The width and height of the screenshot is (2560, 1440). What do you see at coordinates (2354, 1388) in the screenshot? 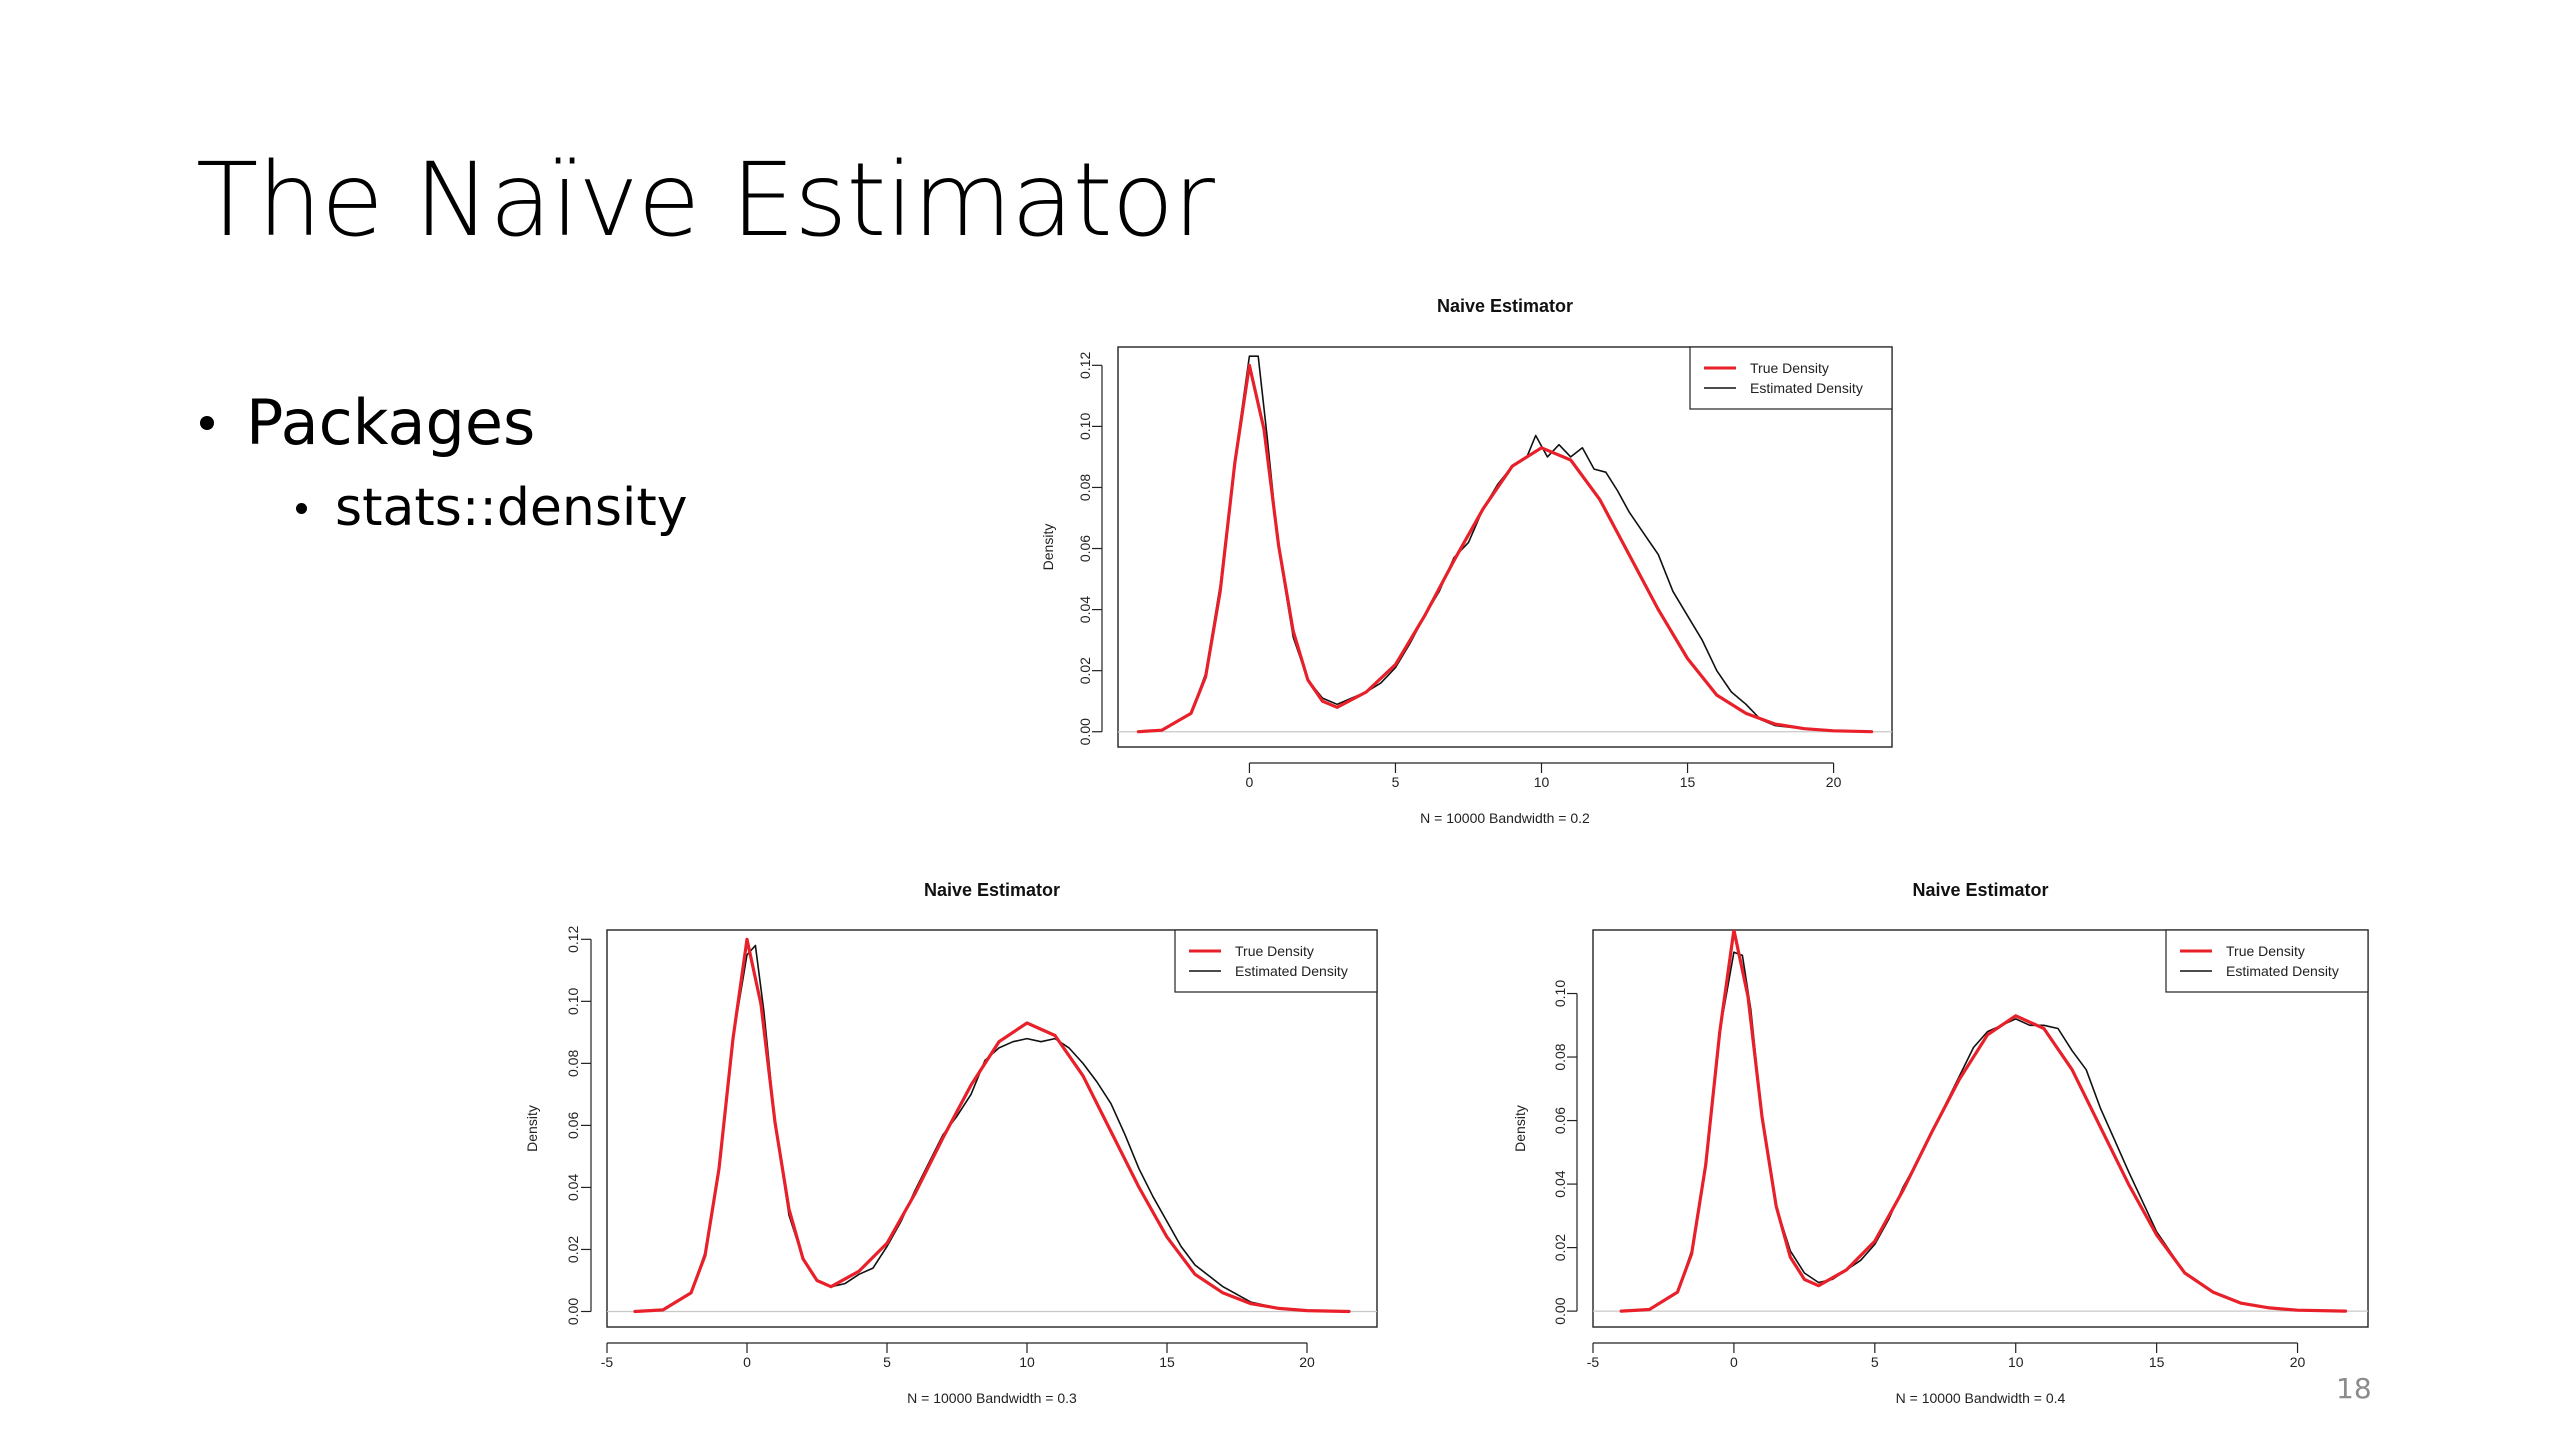
I see `page-number: 18` at bounding box center [2354, 1388].